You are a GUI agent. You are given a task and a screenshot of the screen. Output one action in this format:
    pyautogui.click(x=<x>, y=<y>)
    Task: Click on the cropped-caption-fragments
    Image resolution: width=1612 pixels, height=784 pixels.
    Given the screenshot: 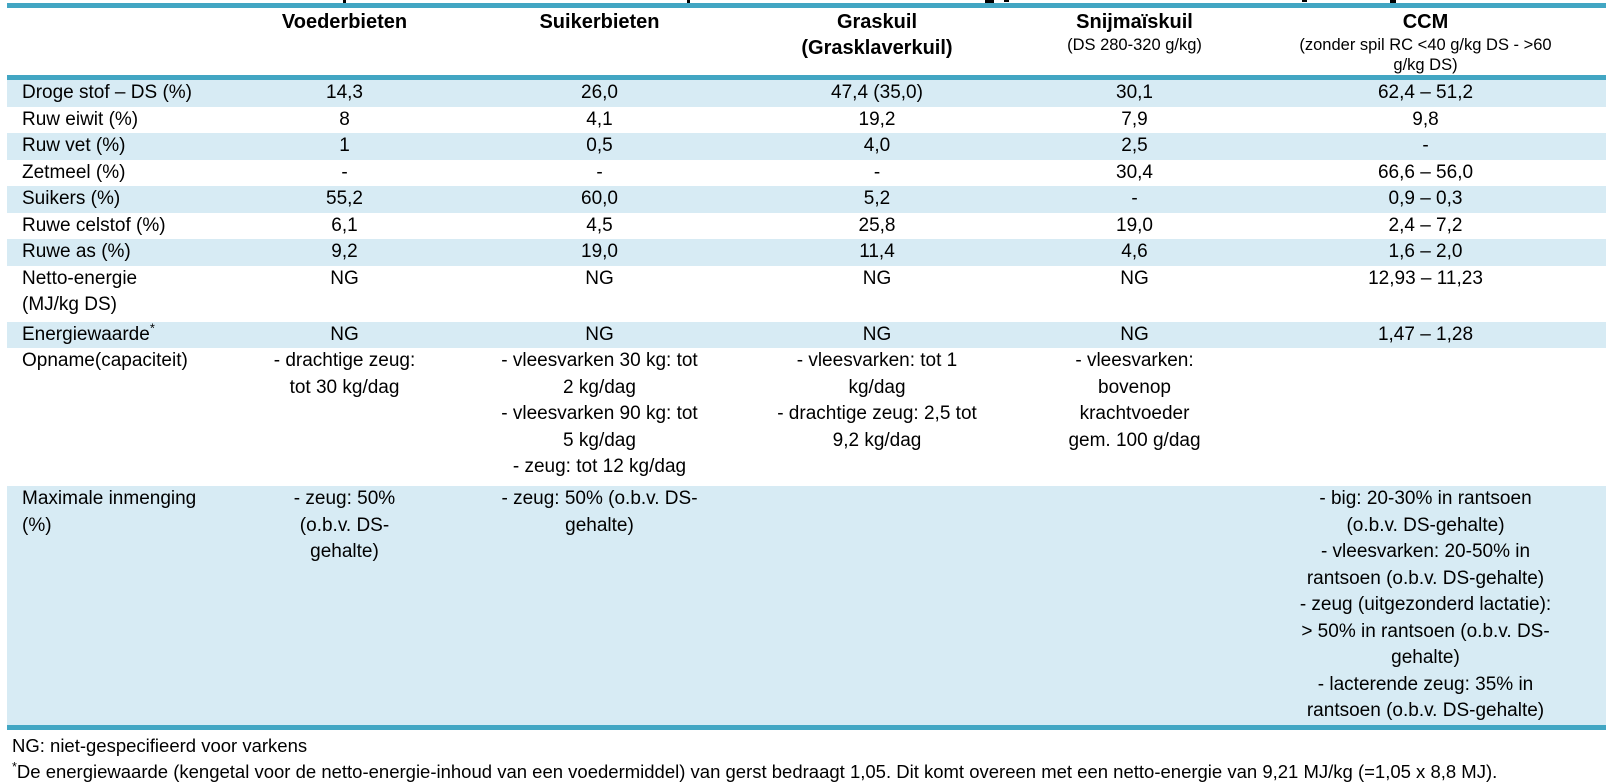 What is the action you would take?
    pyautogui.click(x=806, y=1)
    